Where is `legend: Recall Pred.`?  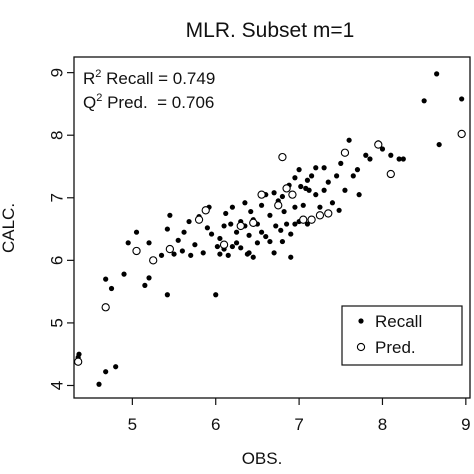 legend: Recall Pred. is located at coordinates (402, 335).